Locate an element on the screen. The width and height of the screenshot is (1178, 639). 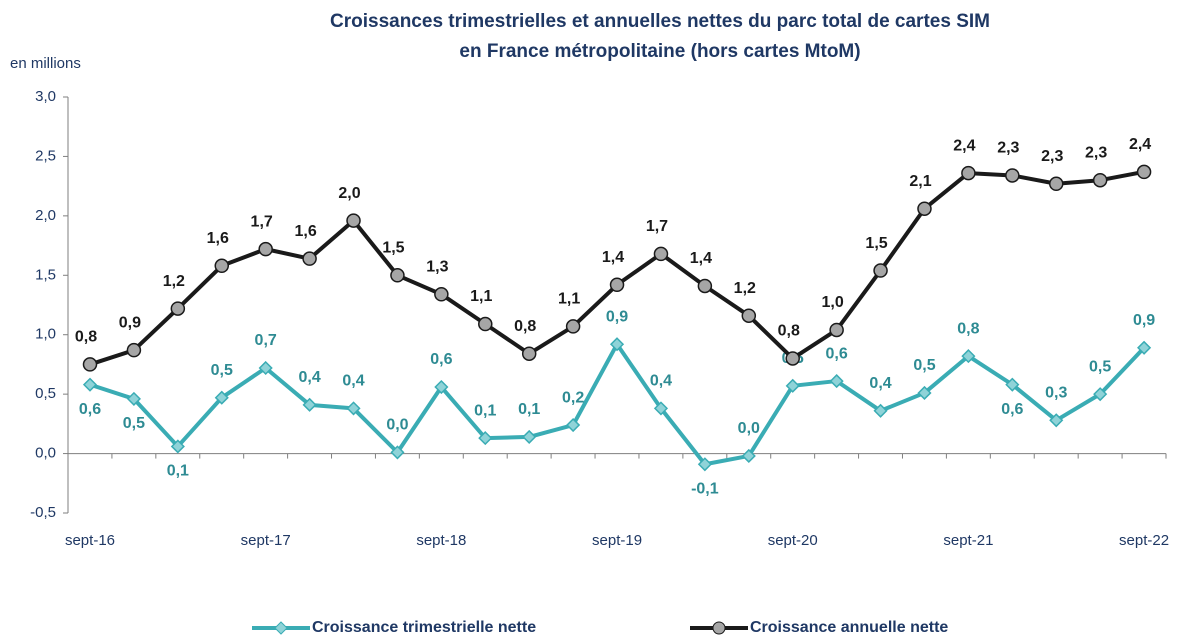
x-tick-label: sept-16 is located at coordinates (90, 540).